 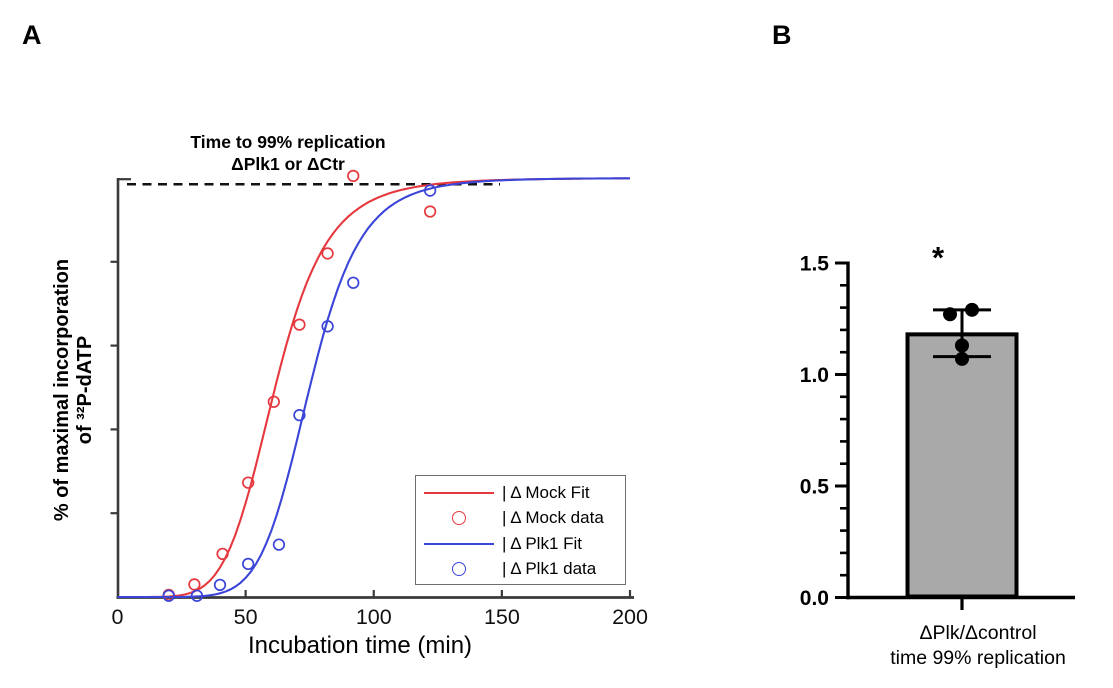 What do you see at coordinates (938, 257) in the screenshot?
I see `significance-asterisk: *` at bounding box center [938, 257].